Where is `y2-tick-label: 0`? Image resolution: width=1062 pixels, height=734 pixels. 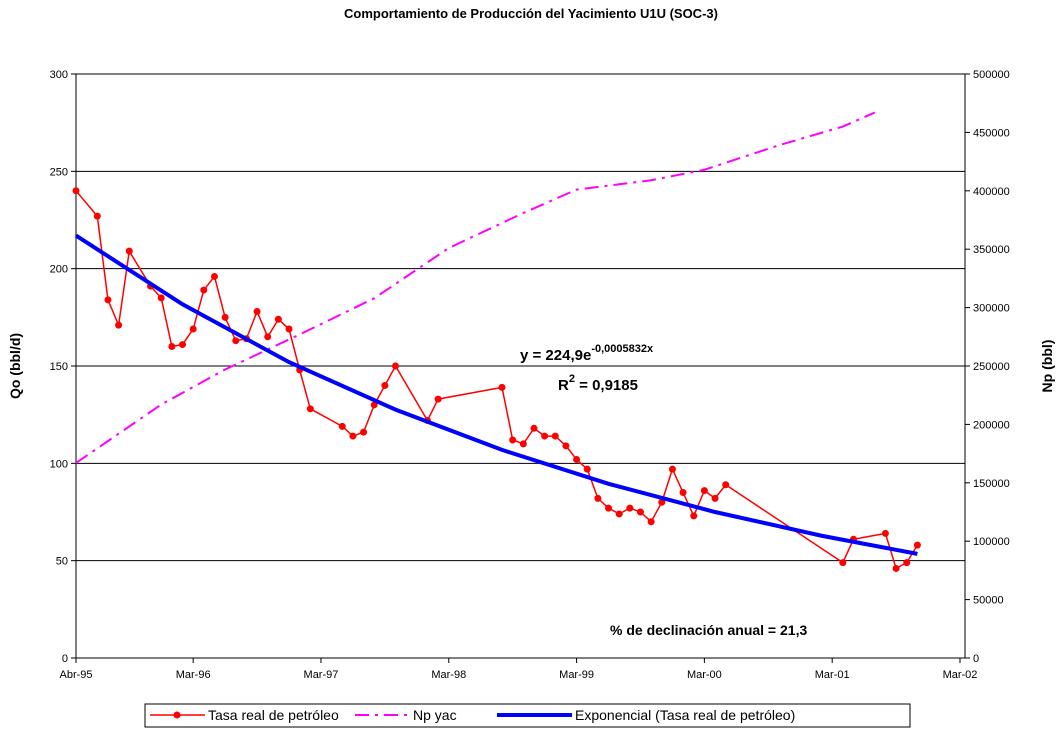 y2-tick-label: 0 is located at coordinates (976, 659).